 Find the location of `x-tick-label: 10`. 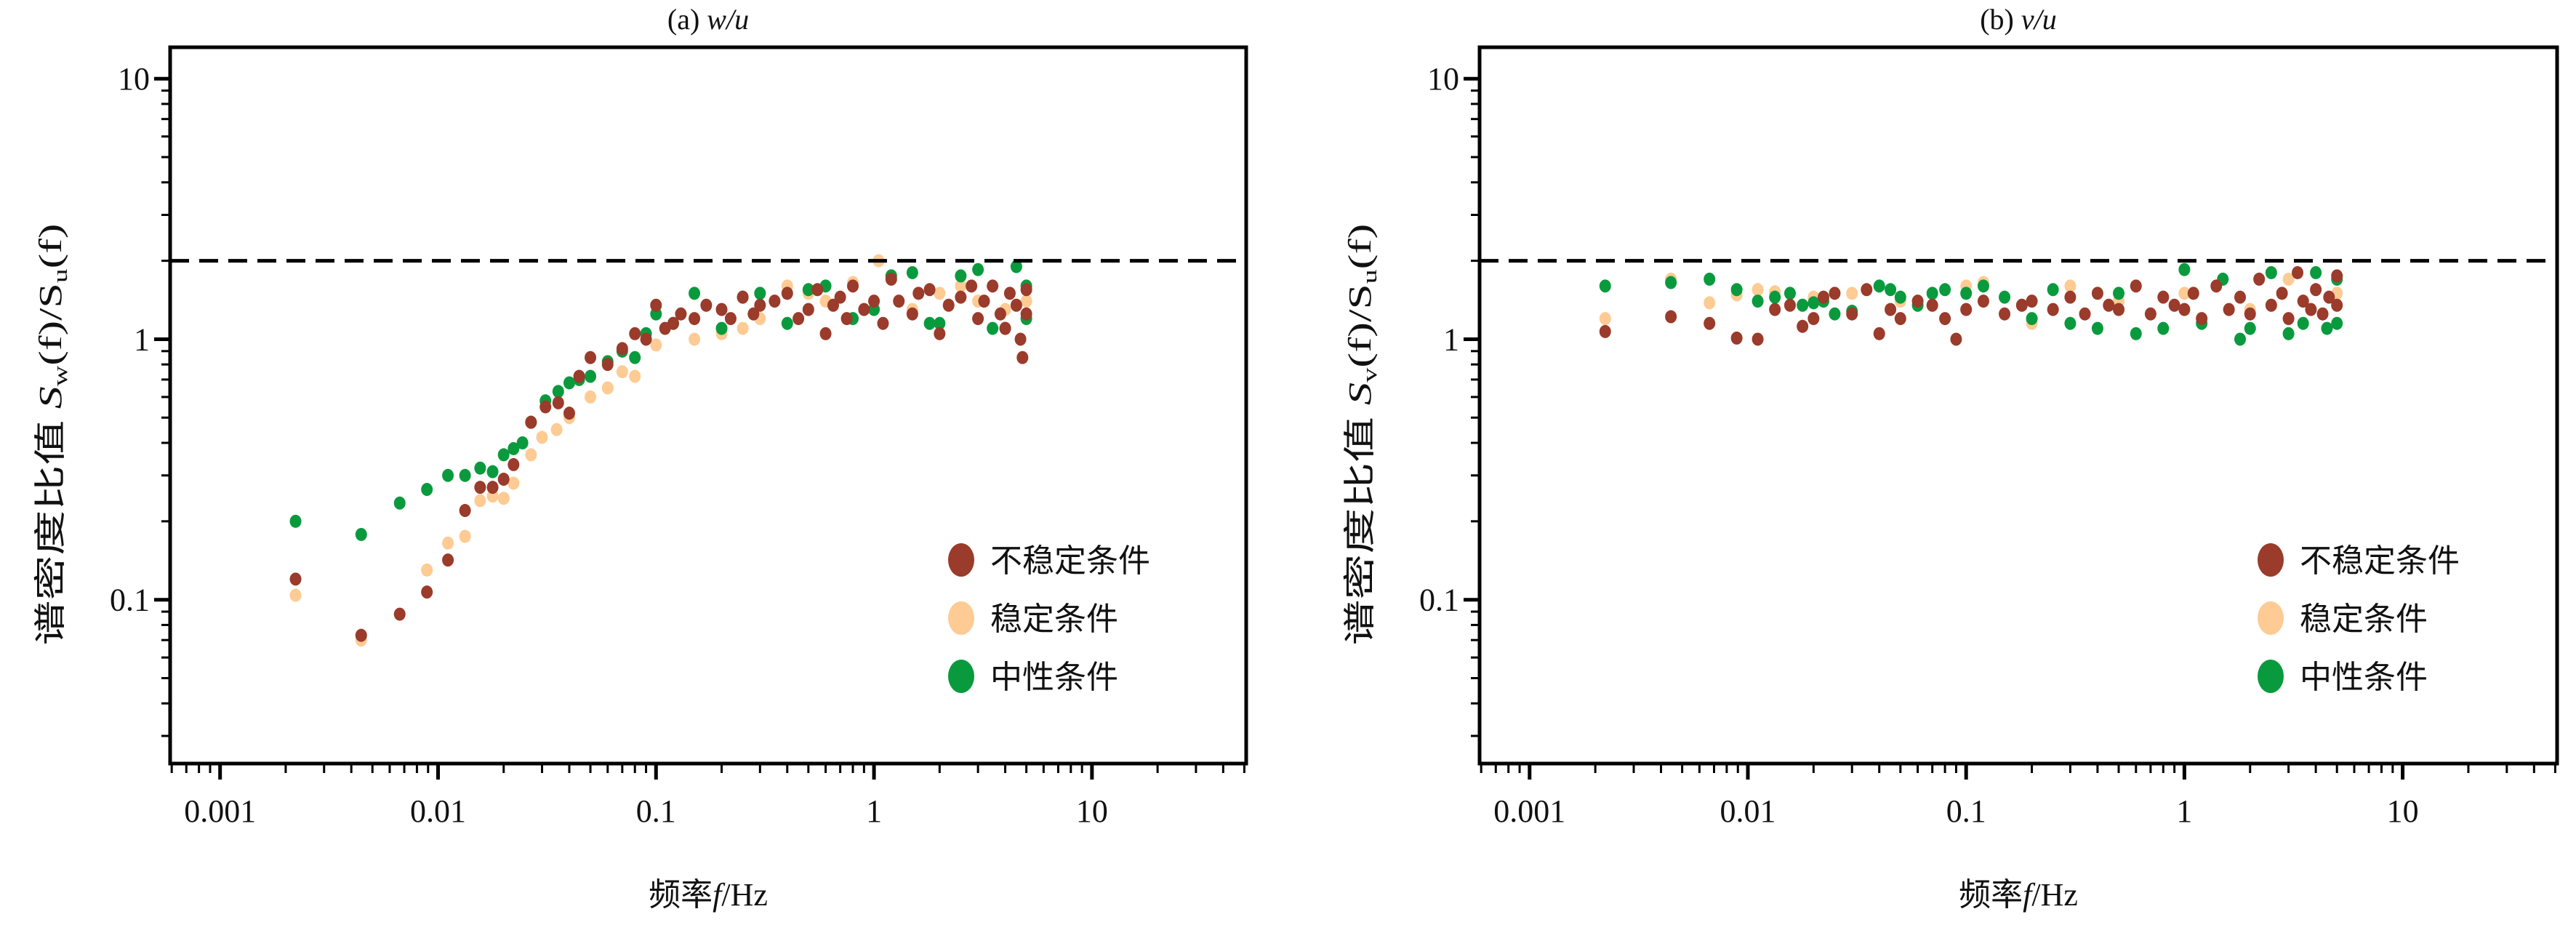

x-tick-label: 10 is located at coordinates (2403, 811).